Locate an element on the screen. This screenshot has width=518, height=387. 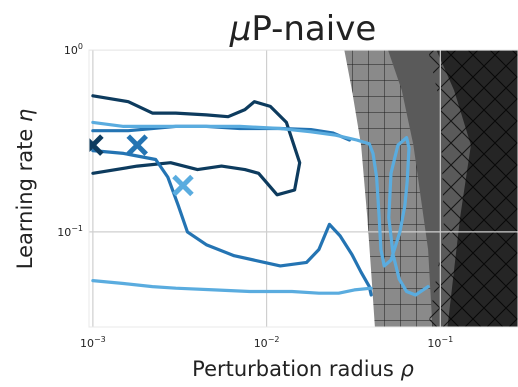
y-tick-label: 10⁰ is located at coordinates (73, 49).